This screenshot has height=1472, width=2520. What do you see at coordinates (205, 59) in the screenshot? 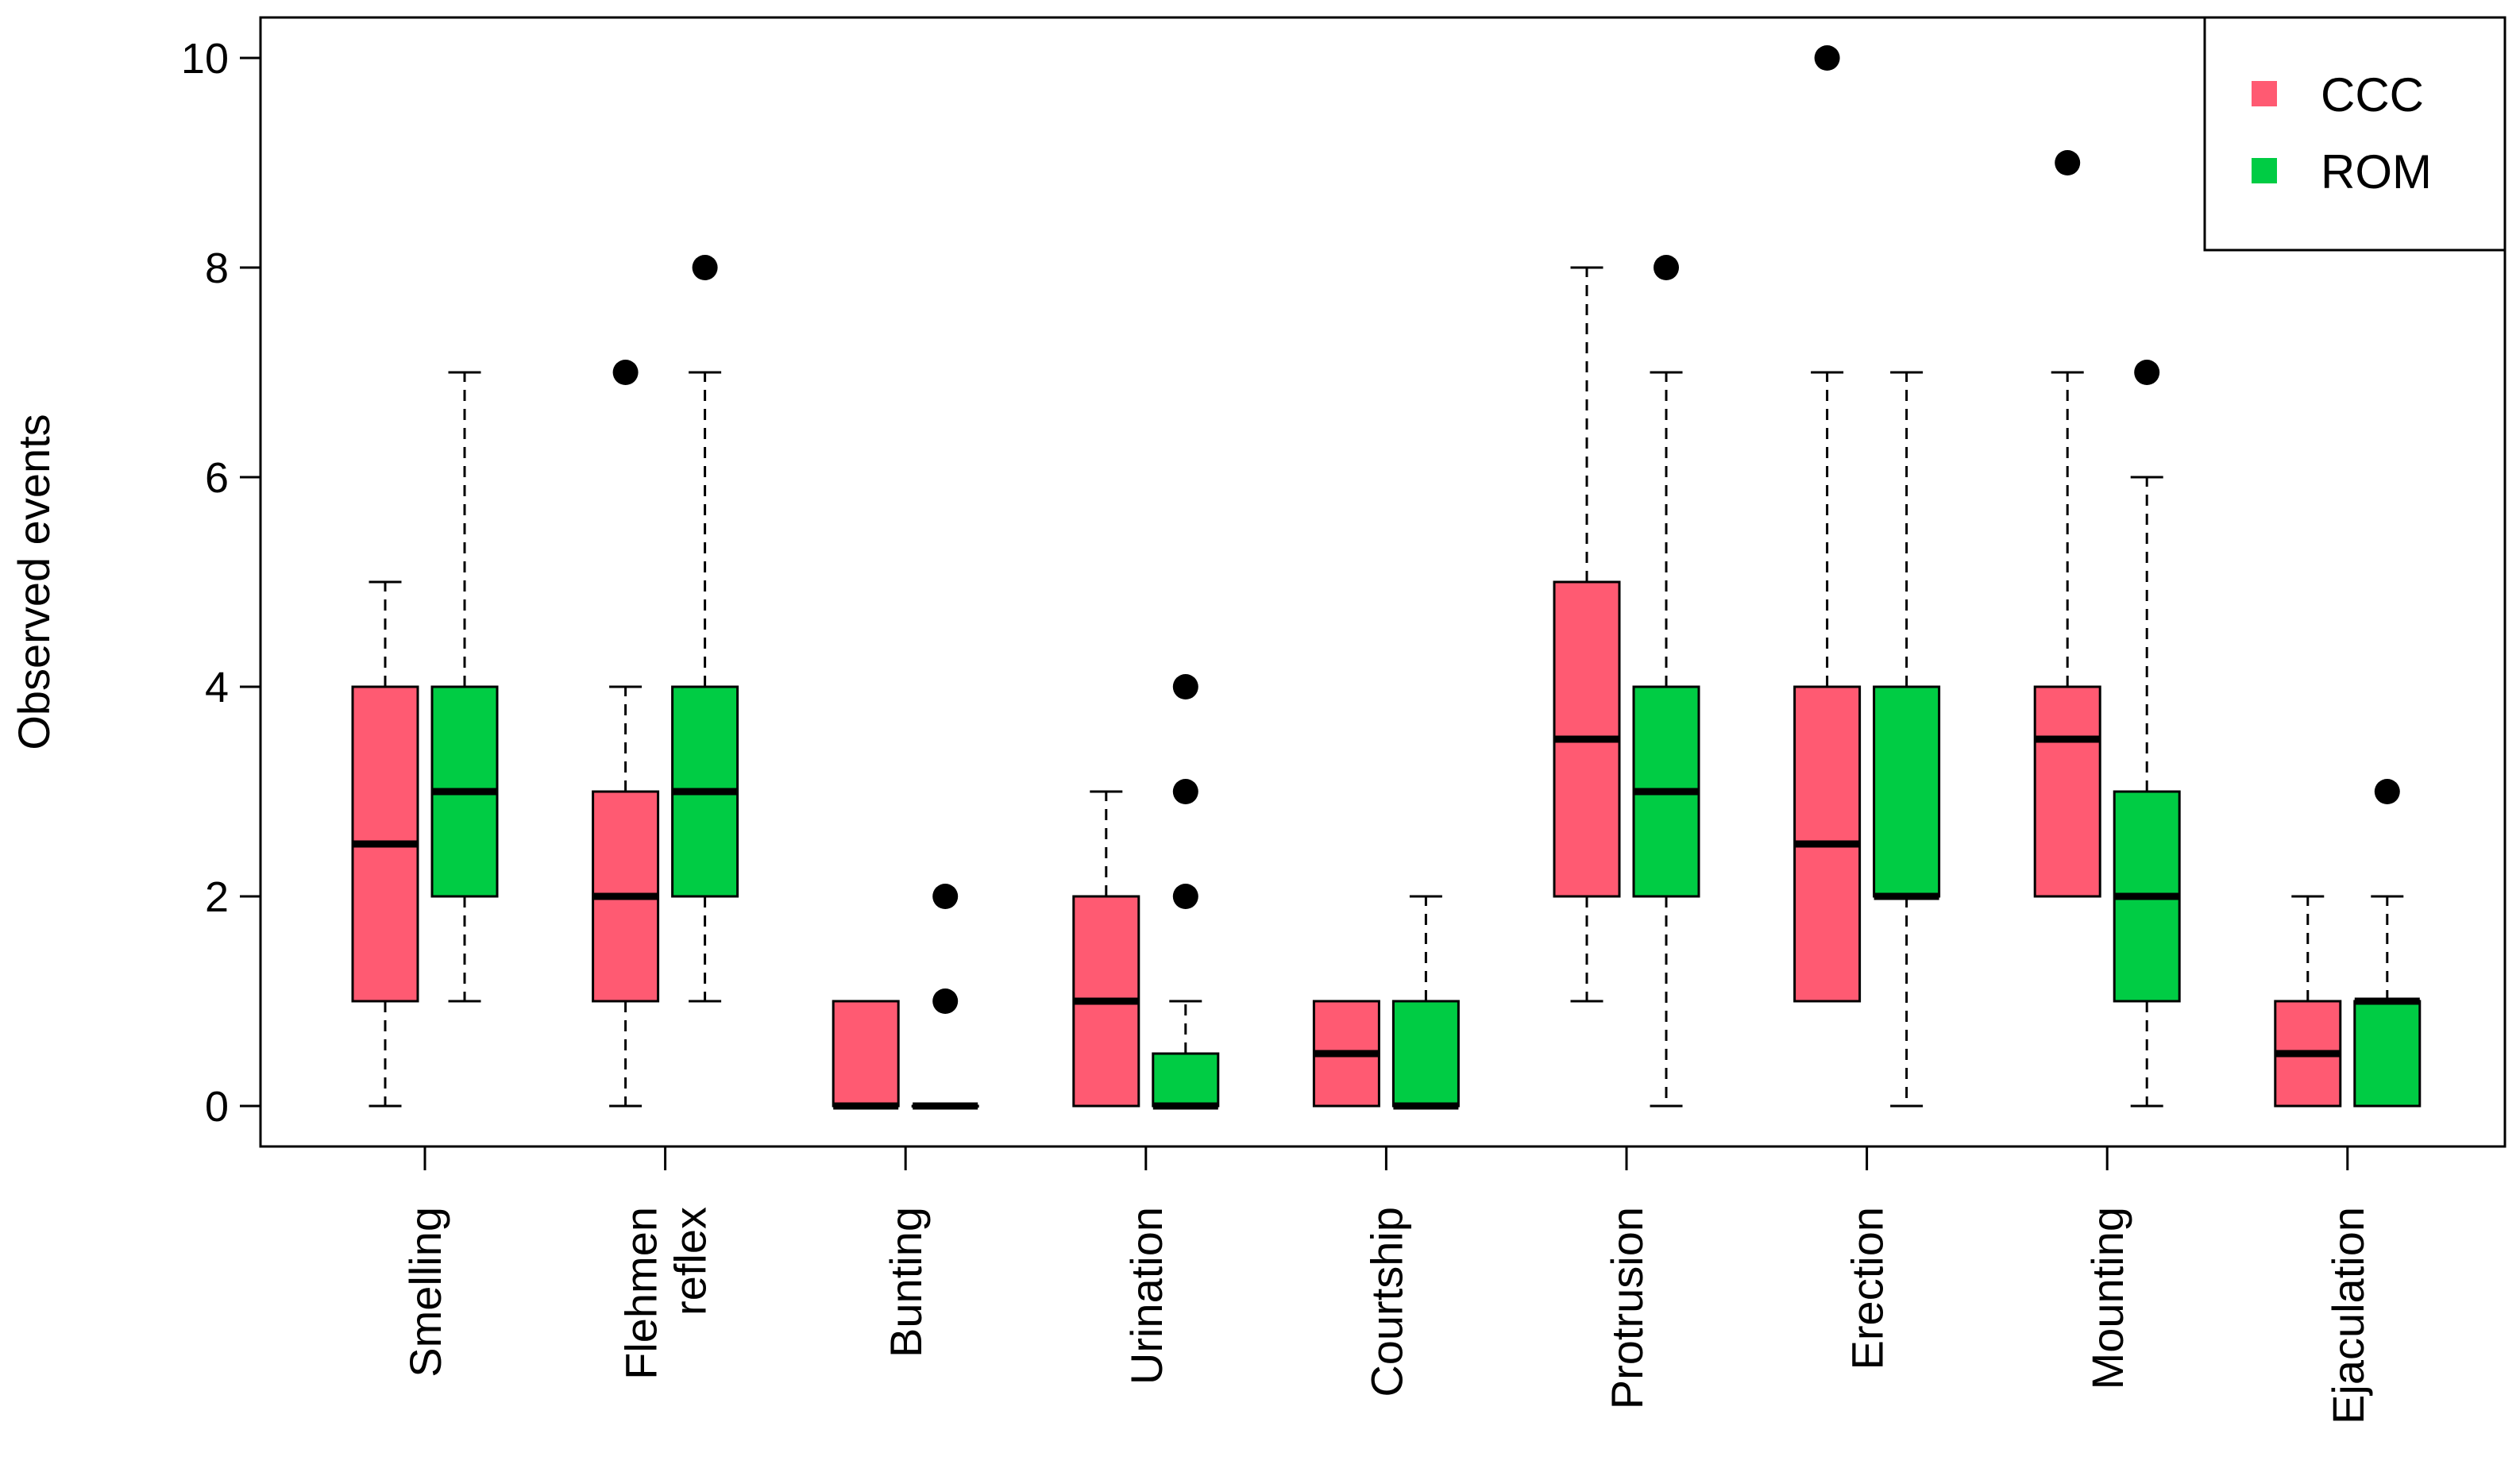
I see `y-tick-label: 10` at bounding box center [205, 59].